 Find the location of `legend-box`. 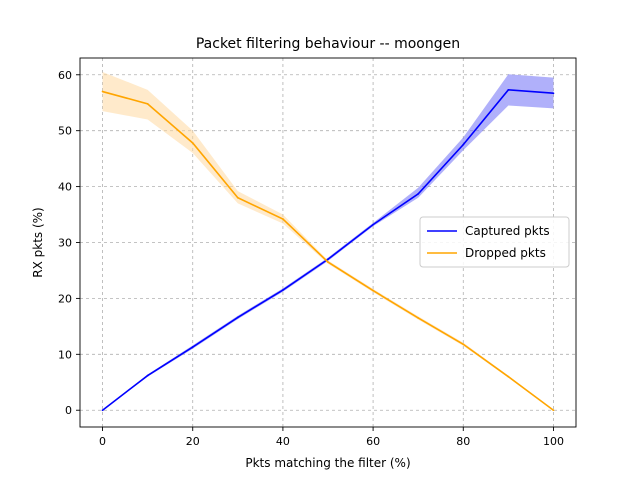

legend-box is located at coordinates (494, 242).